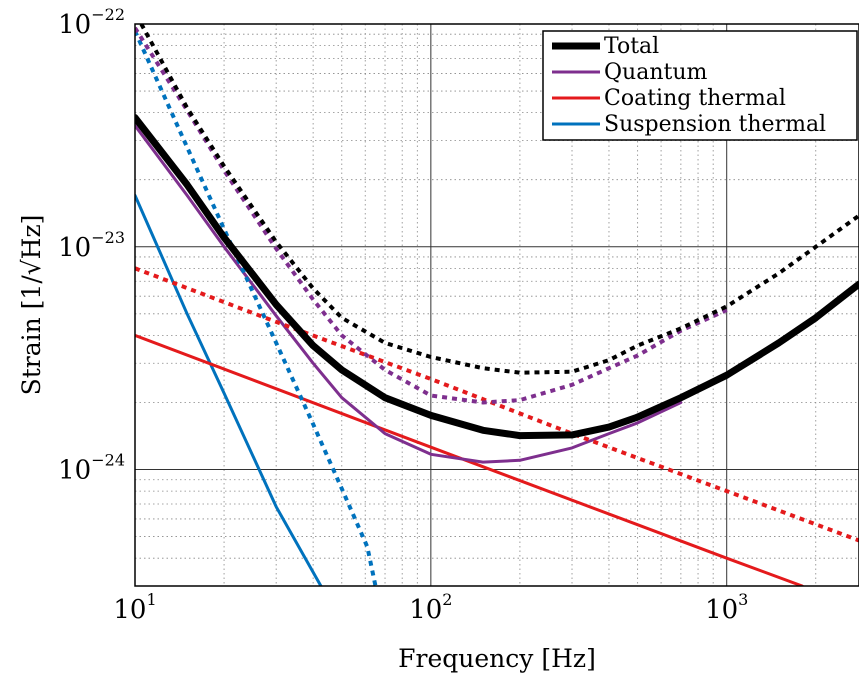  What do you see at coordinates (91, 22) in the screenshot?
I see `y-tick-label: 10−22` at bounding box center [91, 22].